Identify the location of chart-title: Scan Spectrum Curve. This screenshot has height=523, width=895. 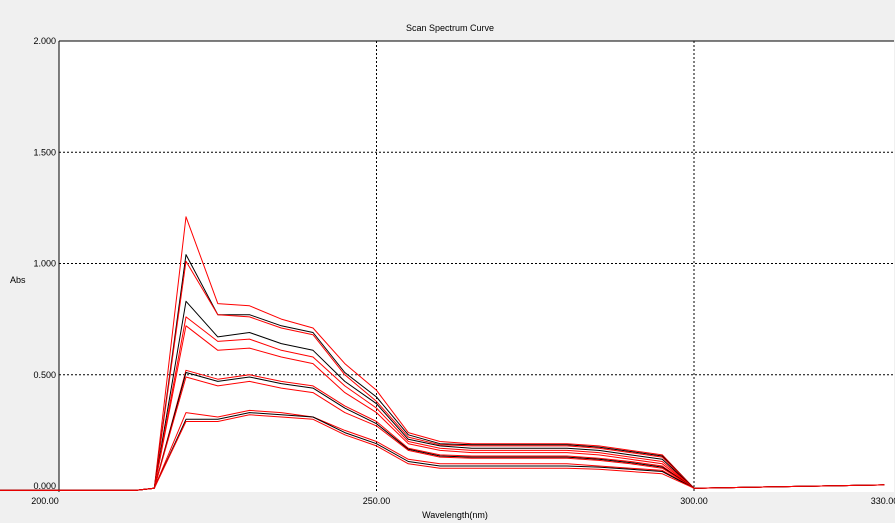
(450, 28).